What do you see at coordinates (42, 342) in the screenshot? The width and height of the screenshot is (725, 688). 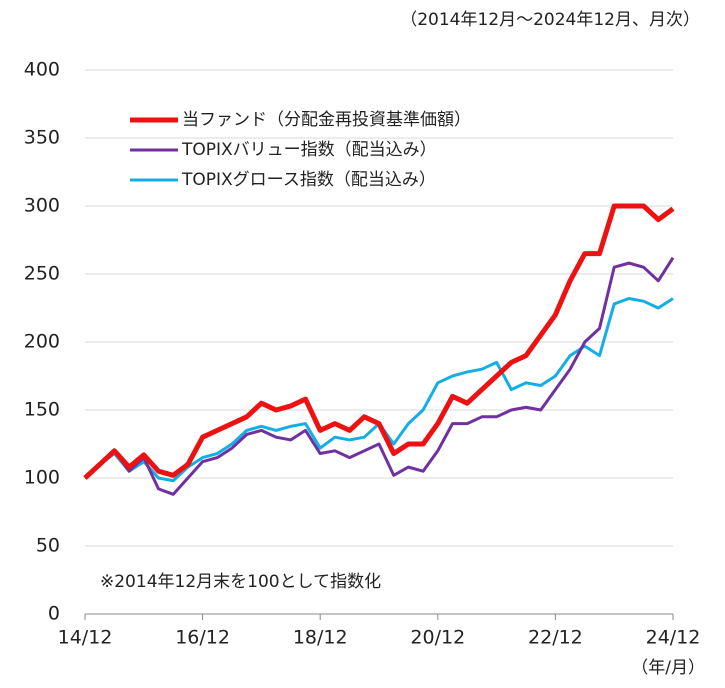 I see `y-tick-label: 200` at bounding box center [42, 342].